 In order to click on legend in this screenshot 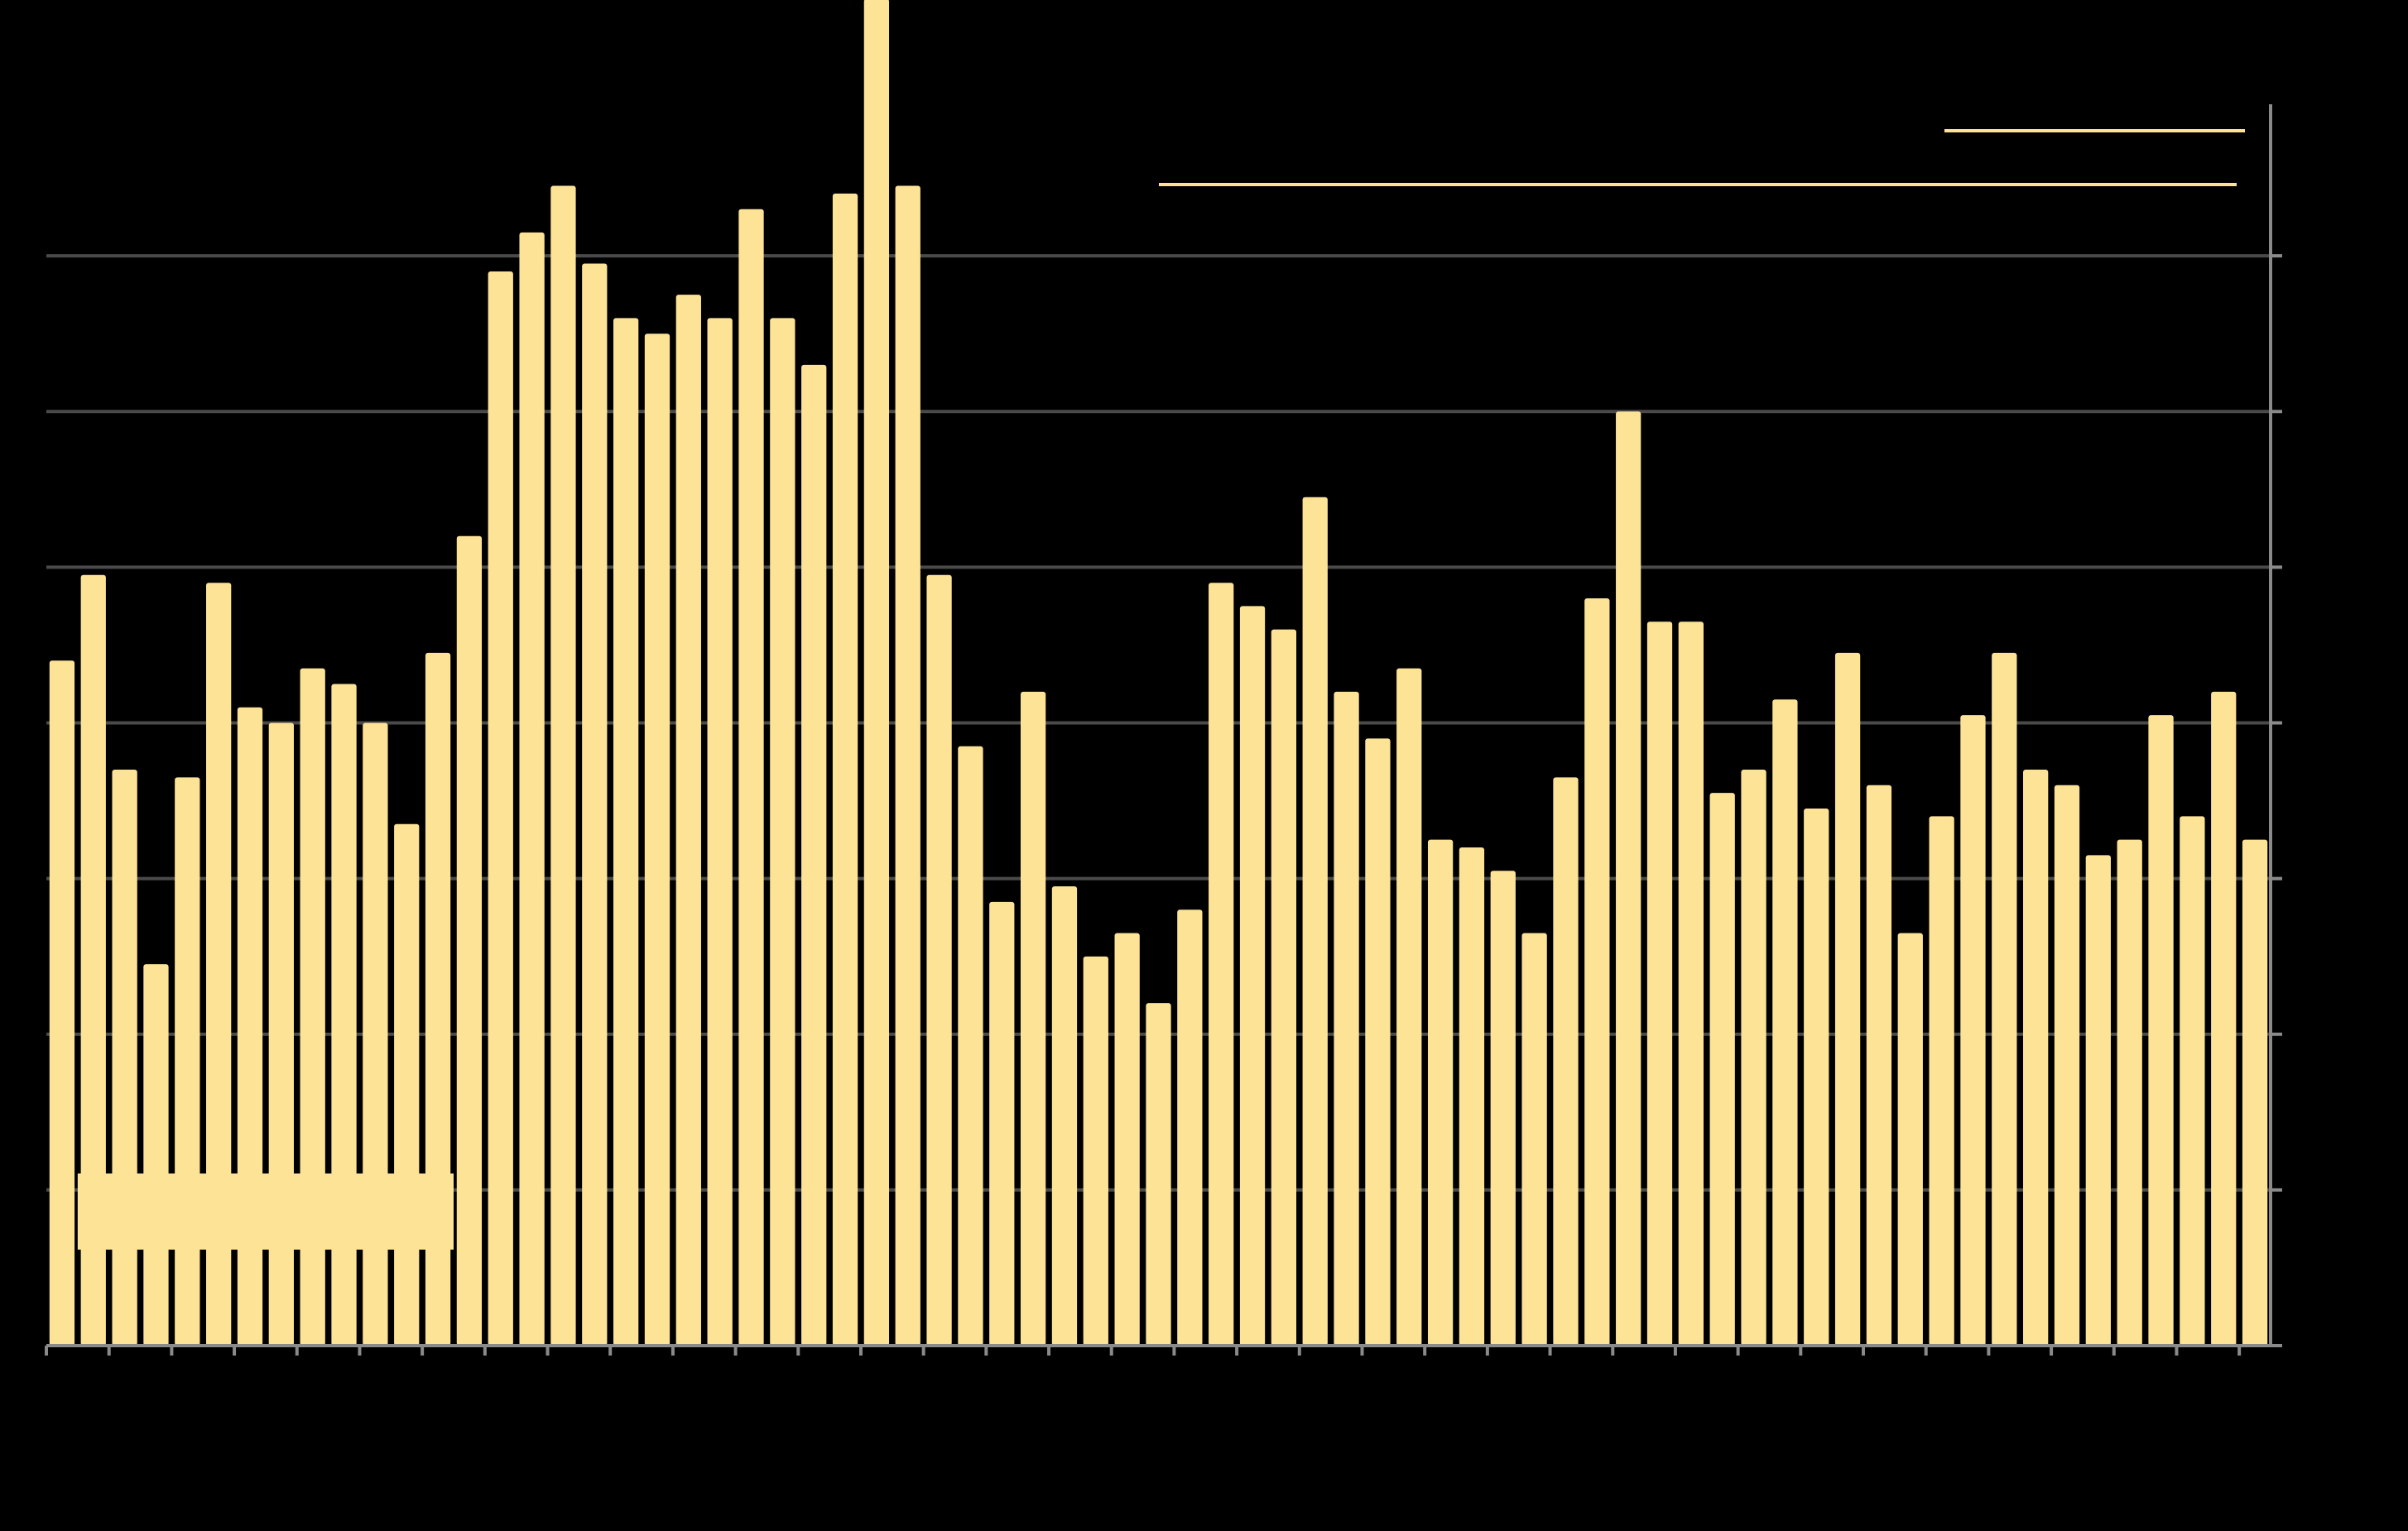, I will do `click(1702, 157)`.